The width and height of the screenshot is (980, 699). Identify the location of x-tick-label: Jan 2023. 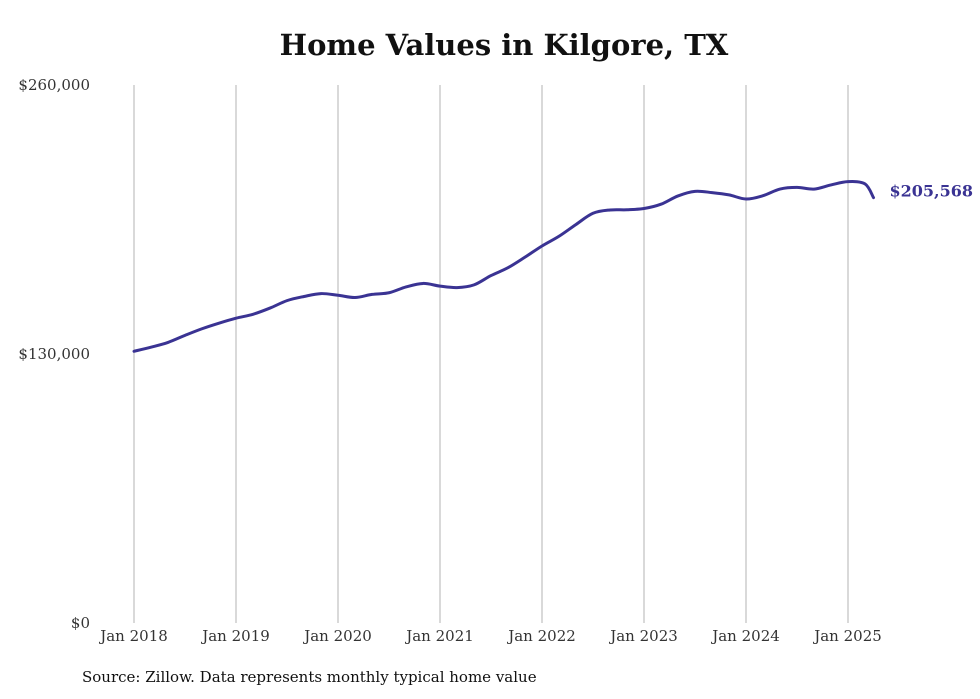
(643, 636).